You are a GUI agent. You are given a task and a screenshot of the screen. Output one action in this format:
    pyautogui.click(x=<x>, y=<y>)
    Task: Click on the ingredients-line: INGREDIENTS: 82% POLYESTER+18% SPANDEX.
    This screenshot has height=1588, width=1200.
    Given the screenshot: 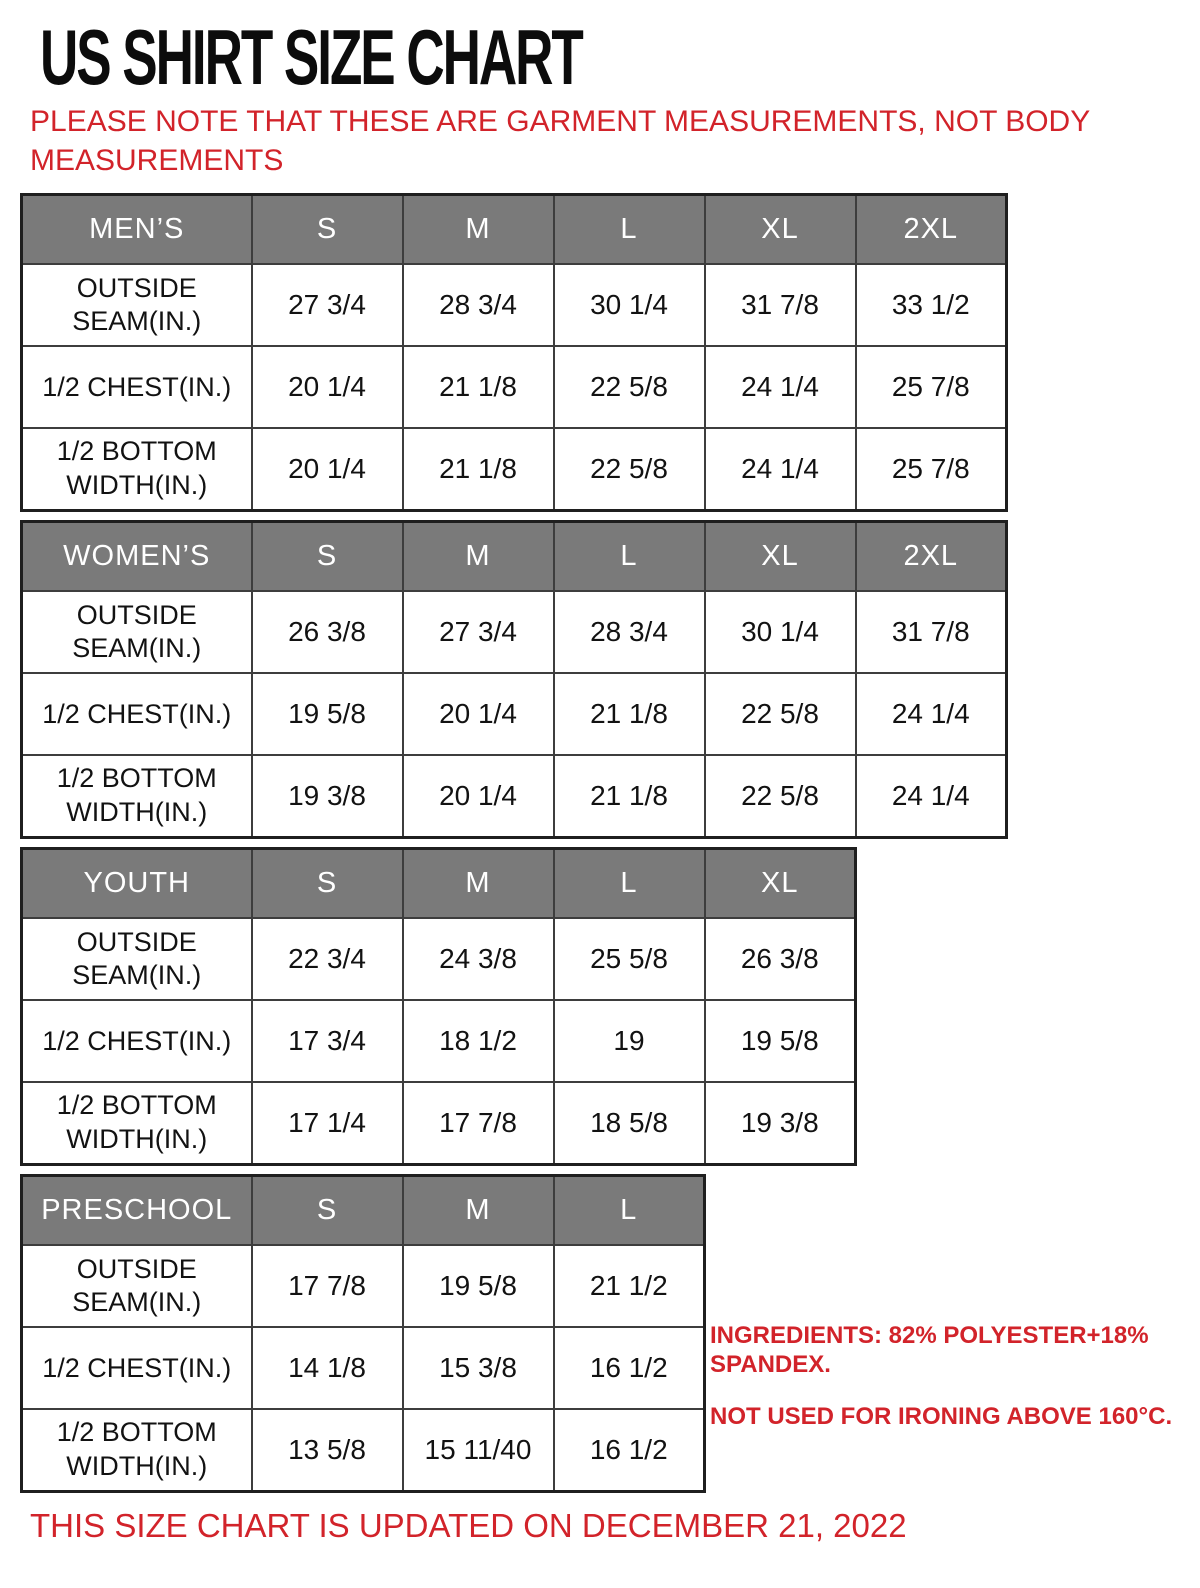 What is the action you would take?
    pyautogui.click(x=929, y=1349)
    